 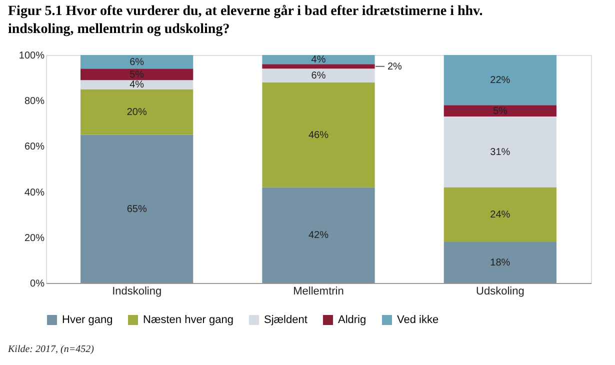 I want to click on data-label: 20%, so click(x=136, y=112).